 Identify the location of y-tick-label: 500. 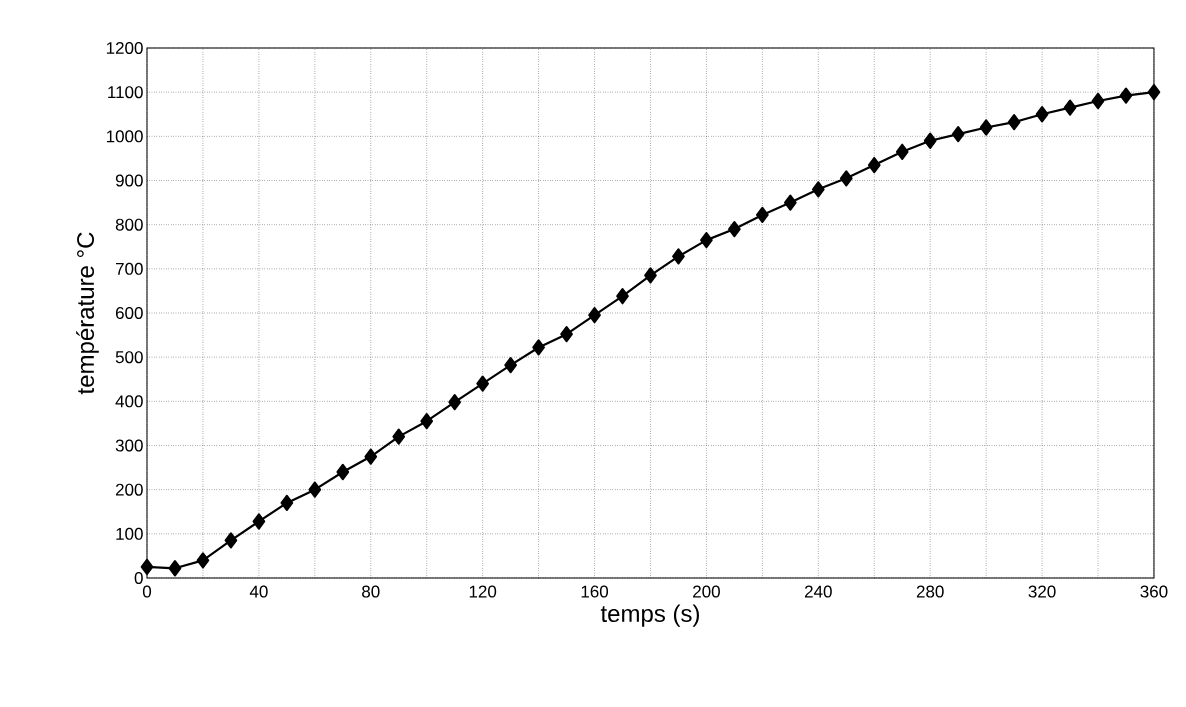
(129, 357).